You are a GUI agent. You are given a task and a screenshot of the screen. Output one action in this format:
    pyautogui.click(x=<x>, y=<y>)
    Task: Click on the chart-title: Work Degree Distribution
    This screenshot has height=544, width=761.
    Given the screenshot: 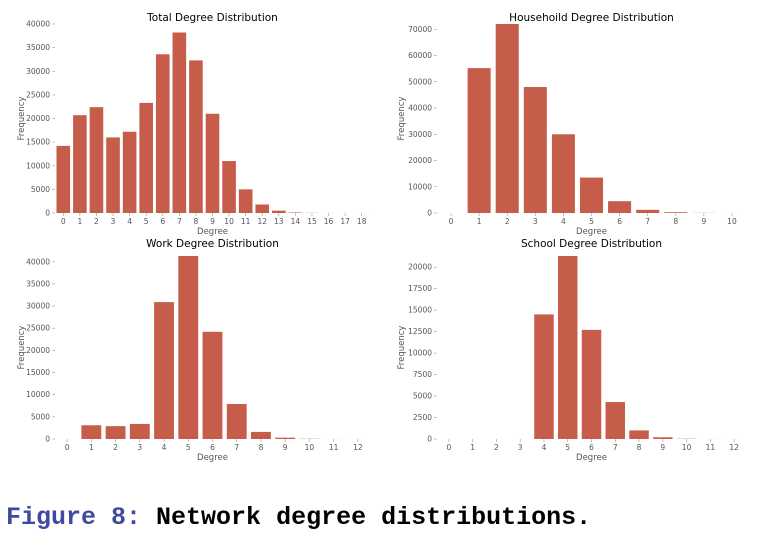 What is the action you would take?
    pyautogui.click(x=212, y=244)
    